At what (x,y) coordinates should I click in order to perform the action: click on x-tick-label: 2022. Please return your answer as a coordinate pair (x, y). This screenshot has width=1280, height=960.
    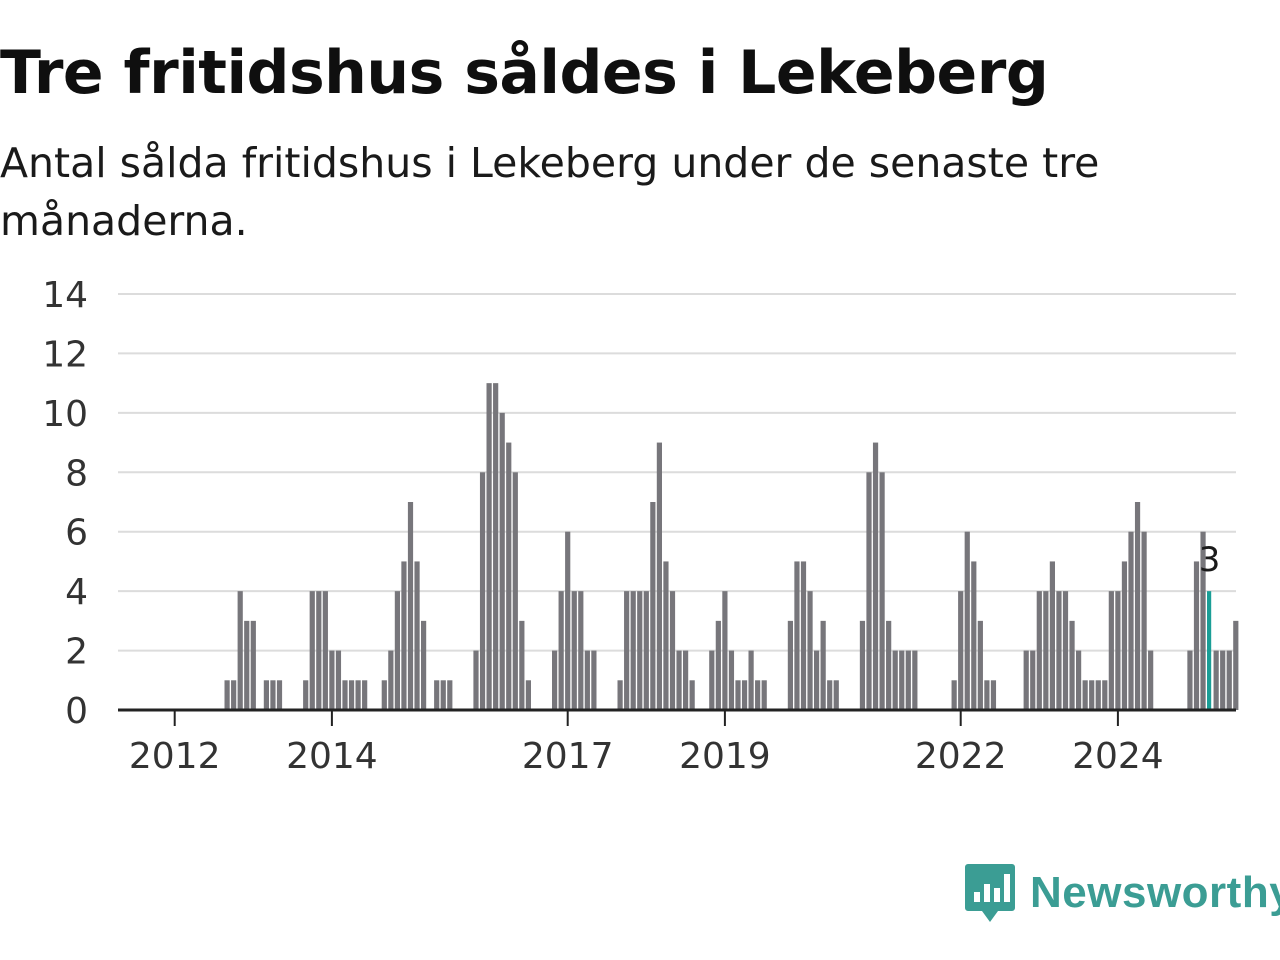
    Looking at the image, I should click on (961, 756).